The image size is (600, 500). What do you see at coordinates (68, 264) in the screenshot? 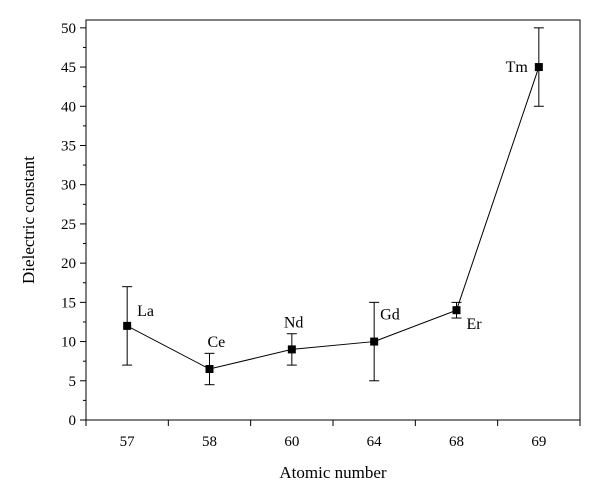
I see `y-tick-label: 20` at bounding box center [68, 264].